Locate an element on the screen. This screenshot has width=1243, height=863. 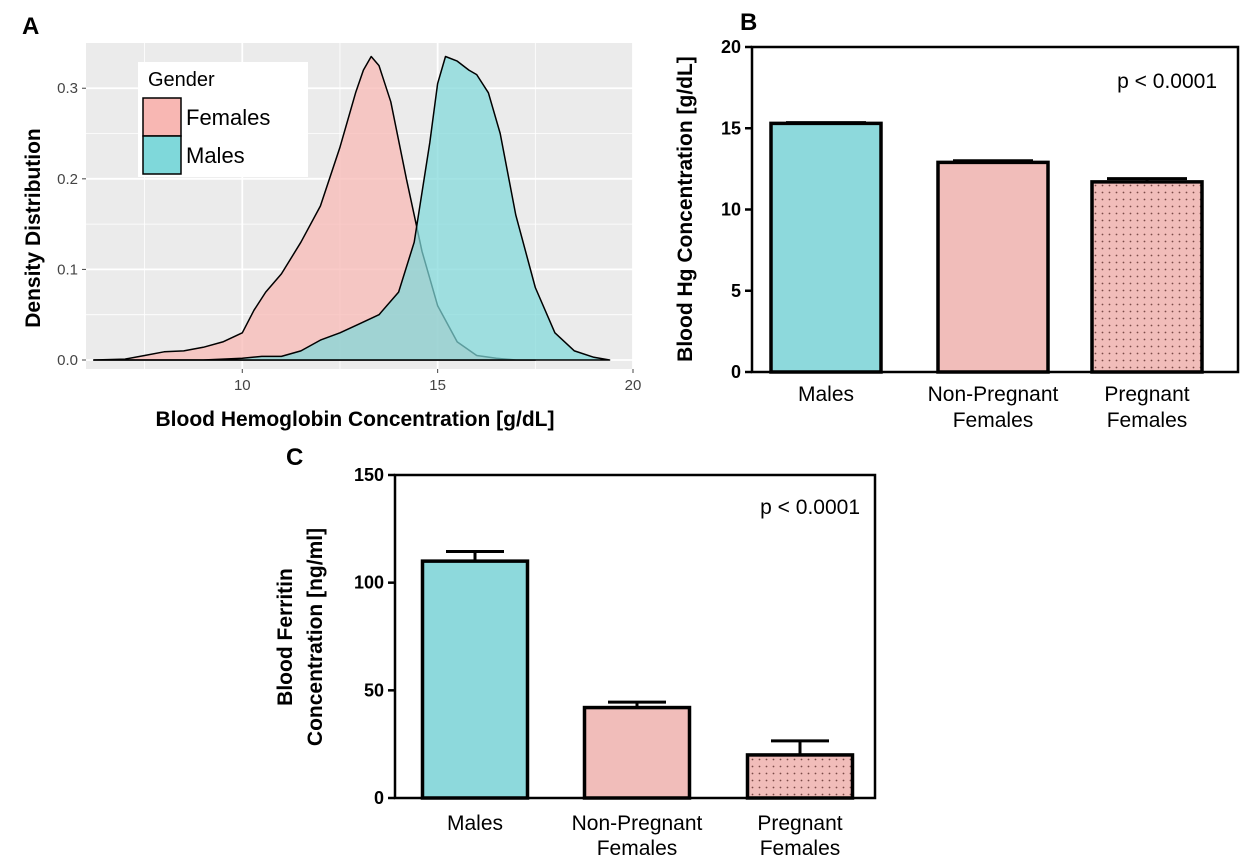
panel-a-legend: Gender Females Males is located at coordinates (223, 119).